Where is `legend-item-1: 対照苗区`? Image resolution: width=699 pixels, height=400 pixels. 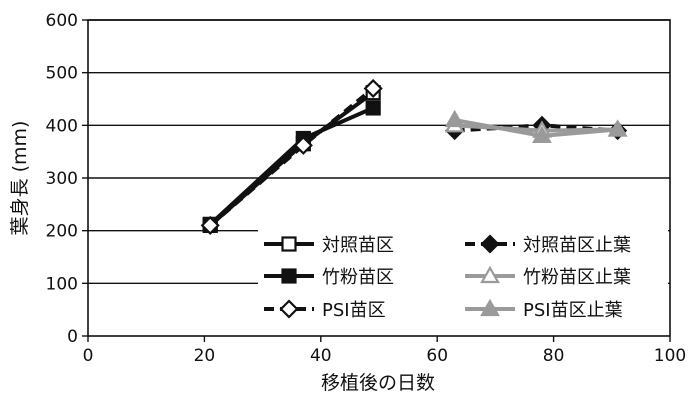
legend-item-1: 対照苗区 is located at coordinates (329, 245).